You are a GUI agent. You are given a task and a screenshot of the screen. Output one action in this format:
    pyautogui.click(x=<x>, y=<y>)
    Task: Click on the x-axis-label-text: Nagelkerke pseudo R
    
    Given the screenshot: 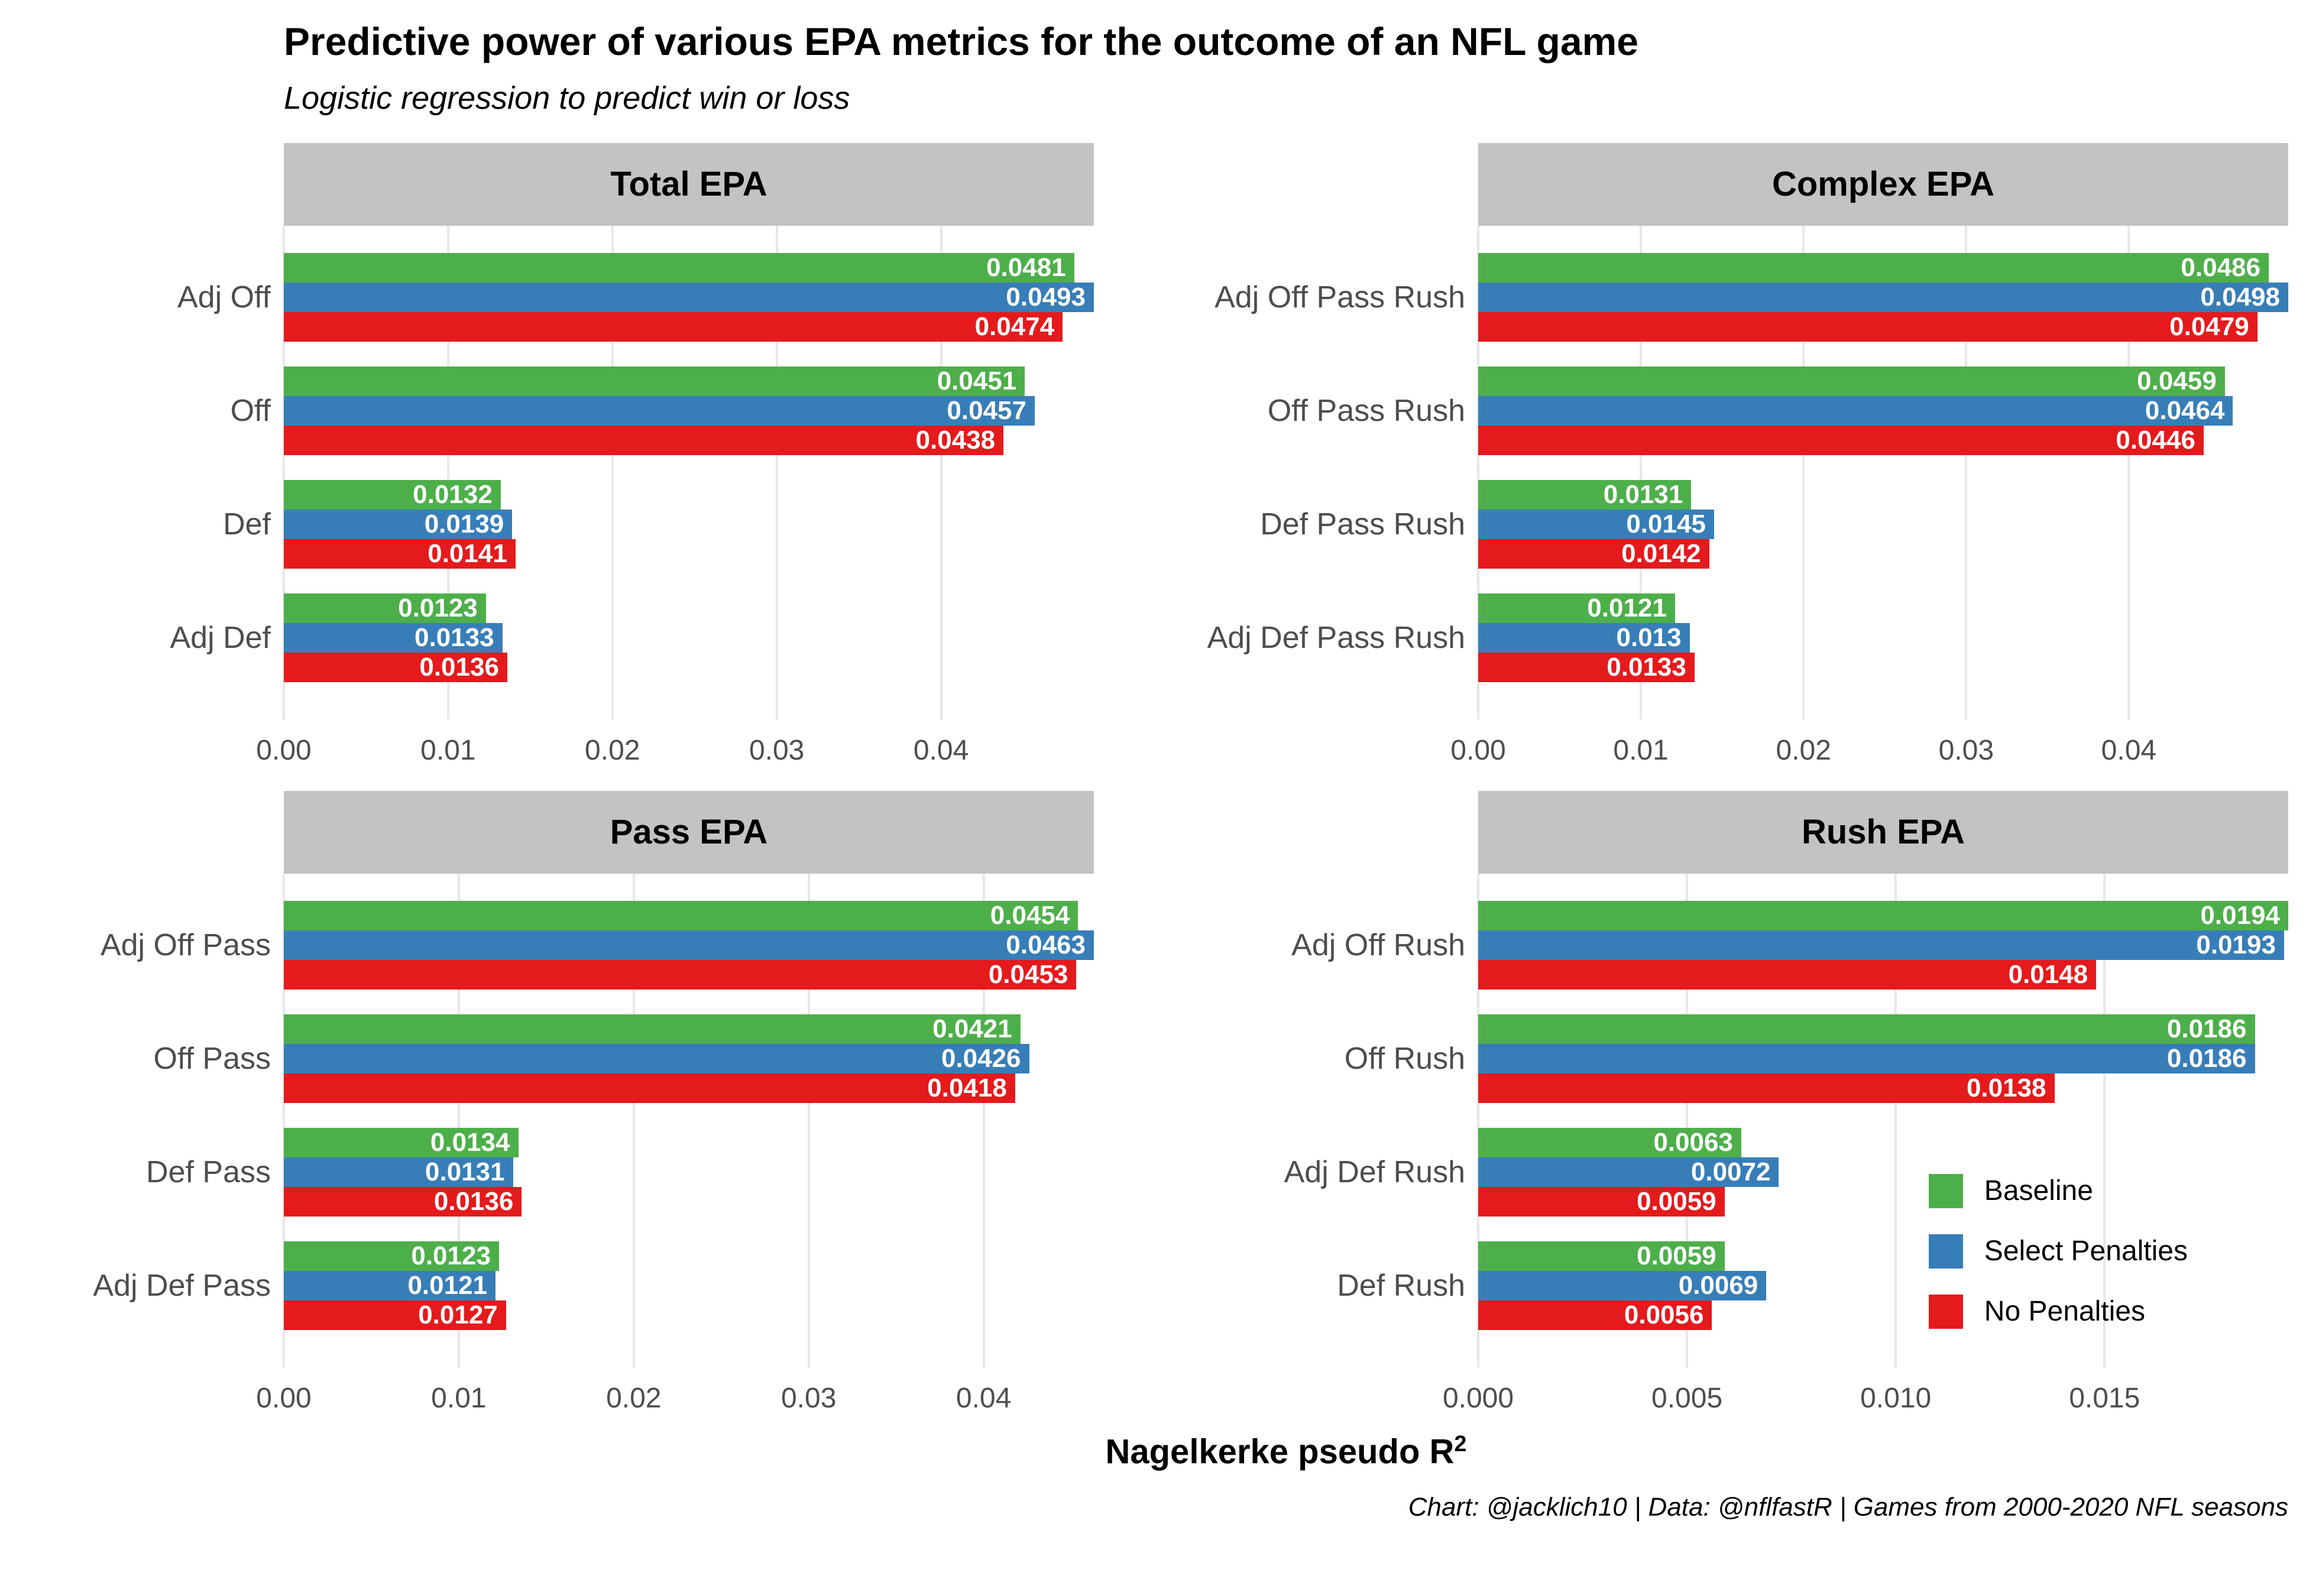 What is the action you would take?
    pyautogui.click(x=1280, y=1451)
    